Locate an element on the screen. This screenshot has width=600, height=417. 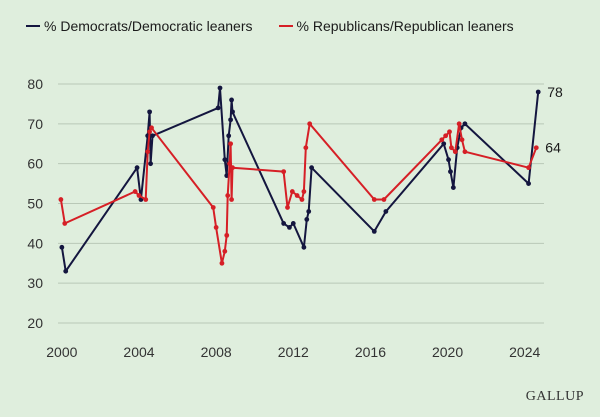
y-tick-label: 60 is located at coordinates (35, 164).